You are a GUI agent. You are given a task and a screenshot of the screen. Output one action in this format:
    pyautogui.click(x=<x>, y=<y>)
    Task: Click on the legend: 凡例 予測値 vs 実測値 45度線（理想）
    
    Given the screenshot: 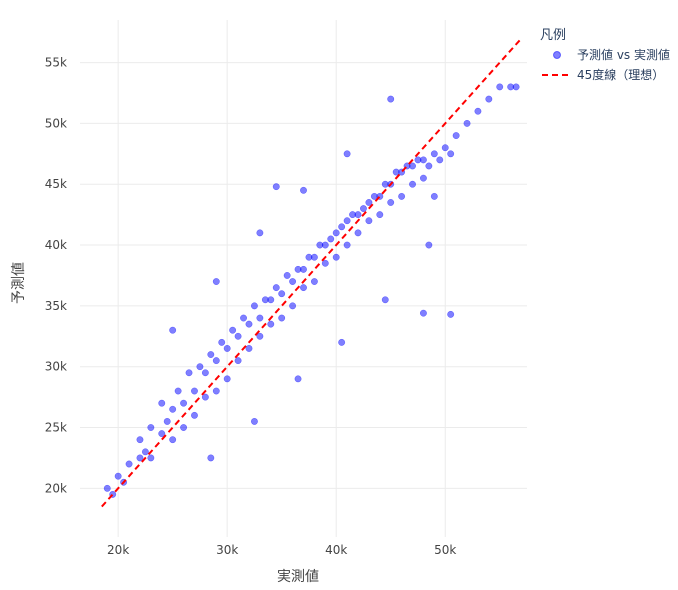 What is the action you would take?
    pyautogui.click(x=605, y=55)
    